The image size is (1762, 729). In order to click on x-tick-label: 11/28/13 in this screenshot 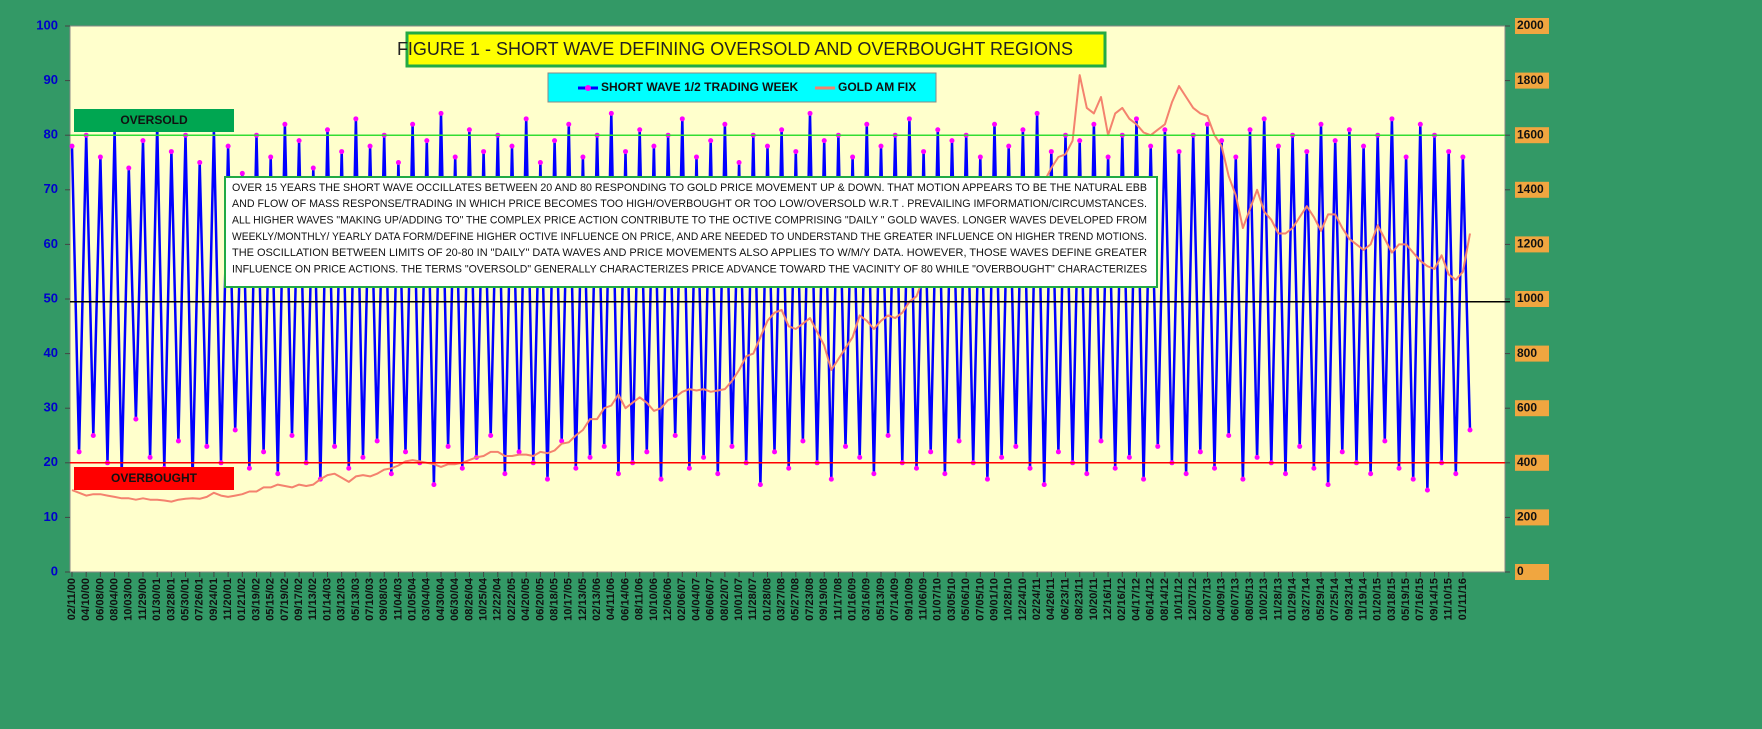, I will do `click(1278, 599)`.